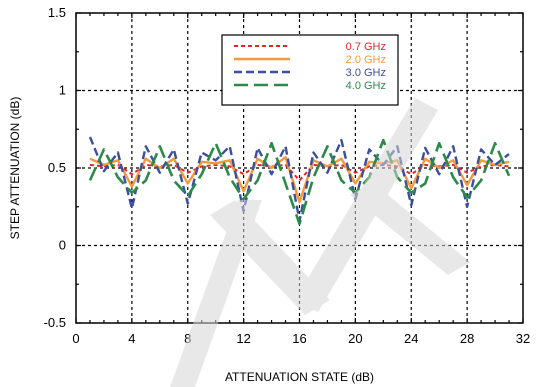 The height and width of the screenshot is (387, 539). What do you see at coordinates (15, 168) in the screenshot?
I see `y-axis-title: STEP ATTENUATION (dB)` at bounding box center [15, 168].